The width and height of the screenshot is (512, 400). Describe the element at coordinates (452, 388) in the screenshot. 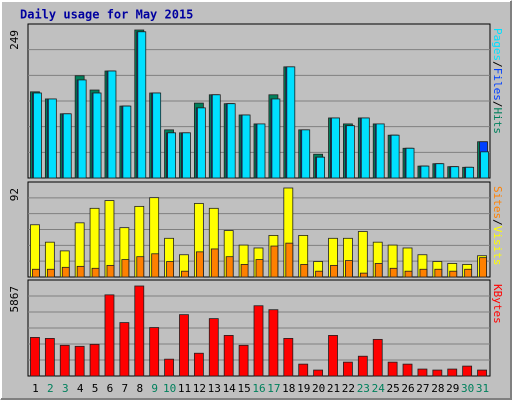

I see `x-tick-label: 29` at that location.